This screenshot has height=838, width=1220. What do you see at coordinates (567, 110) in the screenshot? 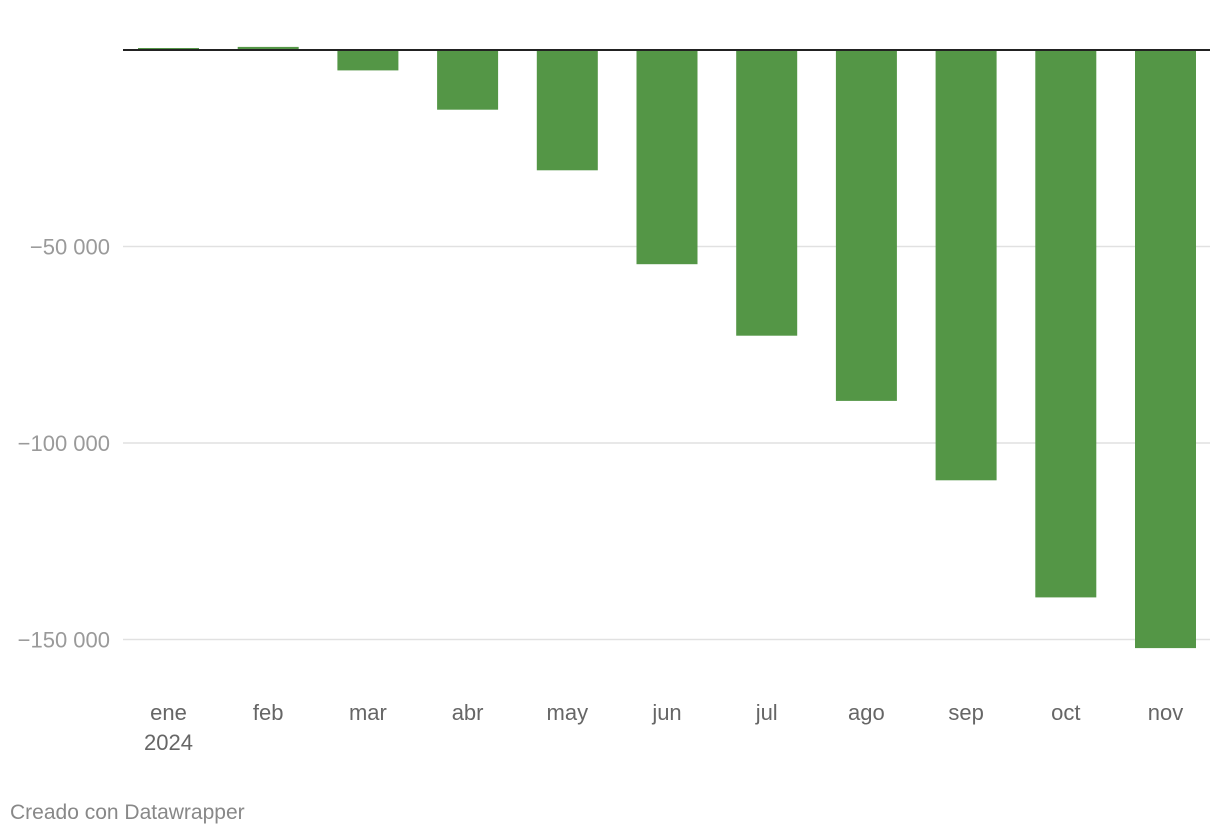
I see `bar-may` at bounding box center [567, 110].